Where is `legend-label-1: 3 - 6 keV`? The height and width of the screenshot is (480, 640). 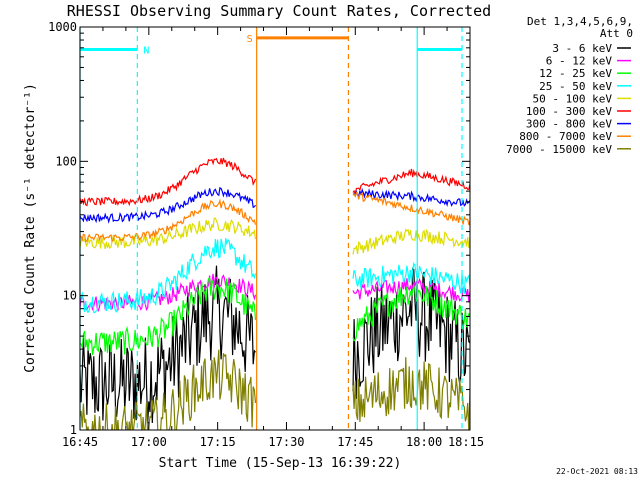
legend-label-1: 3 - 6 keV is located at coordinates (582, 48).